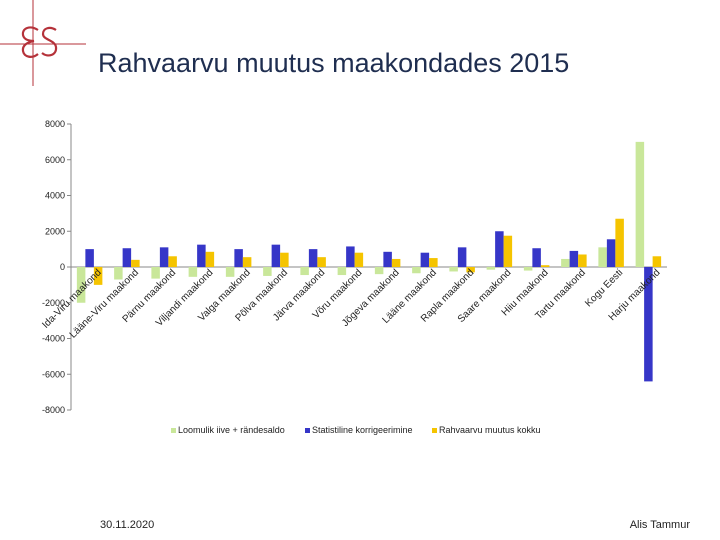 The height and width of the screenshot is (540, 720). Describe the element at coordinates (53, 410) in the screenshot. I see `y-tick-label: -8000` at that location.